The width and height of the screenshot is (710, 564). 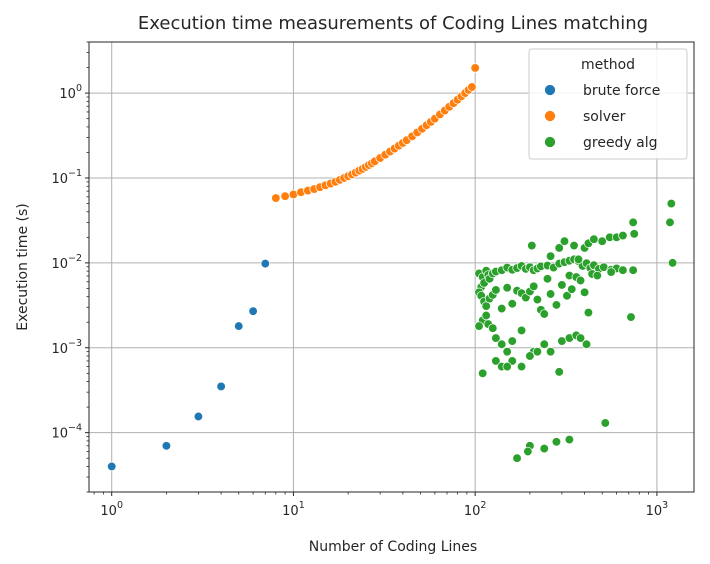 What do you see at coordinates (657, 509) in the screenshot?
I see `x-tick-label: 10³` at bounding box center [657, 509].